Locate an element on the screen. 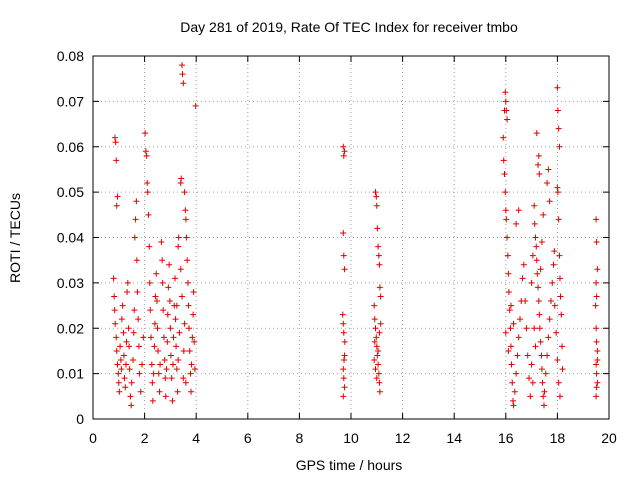 Image resolution: width=640 pixels, height=480 pixels. x-tick-label: 4 is located at coordinates (196, 438).